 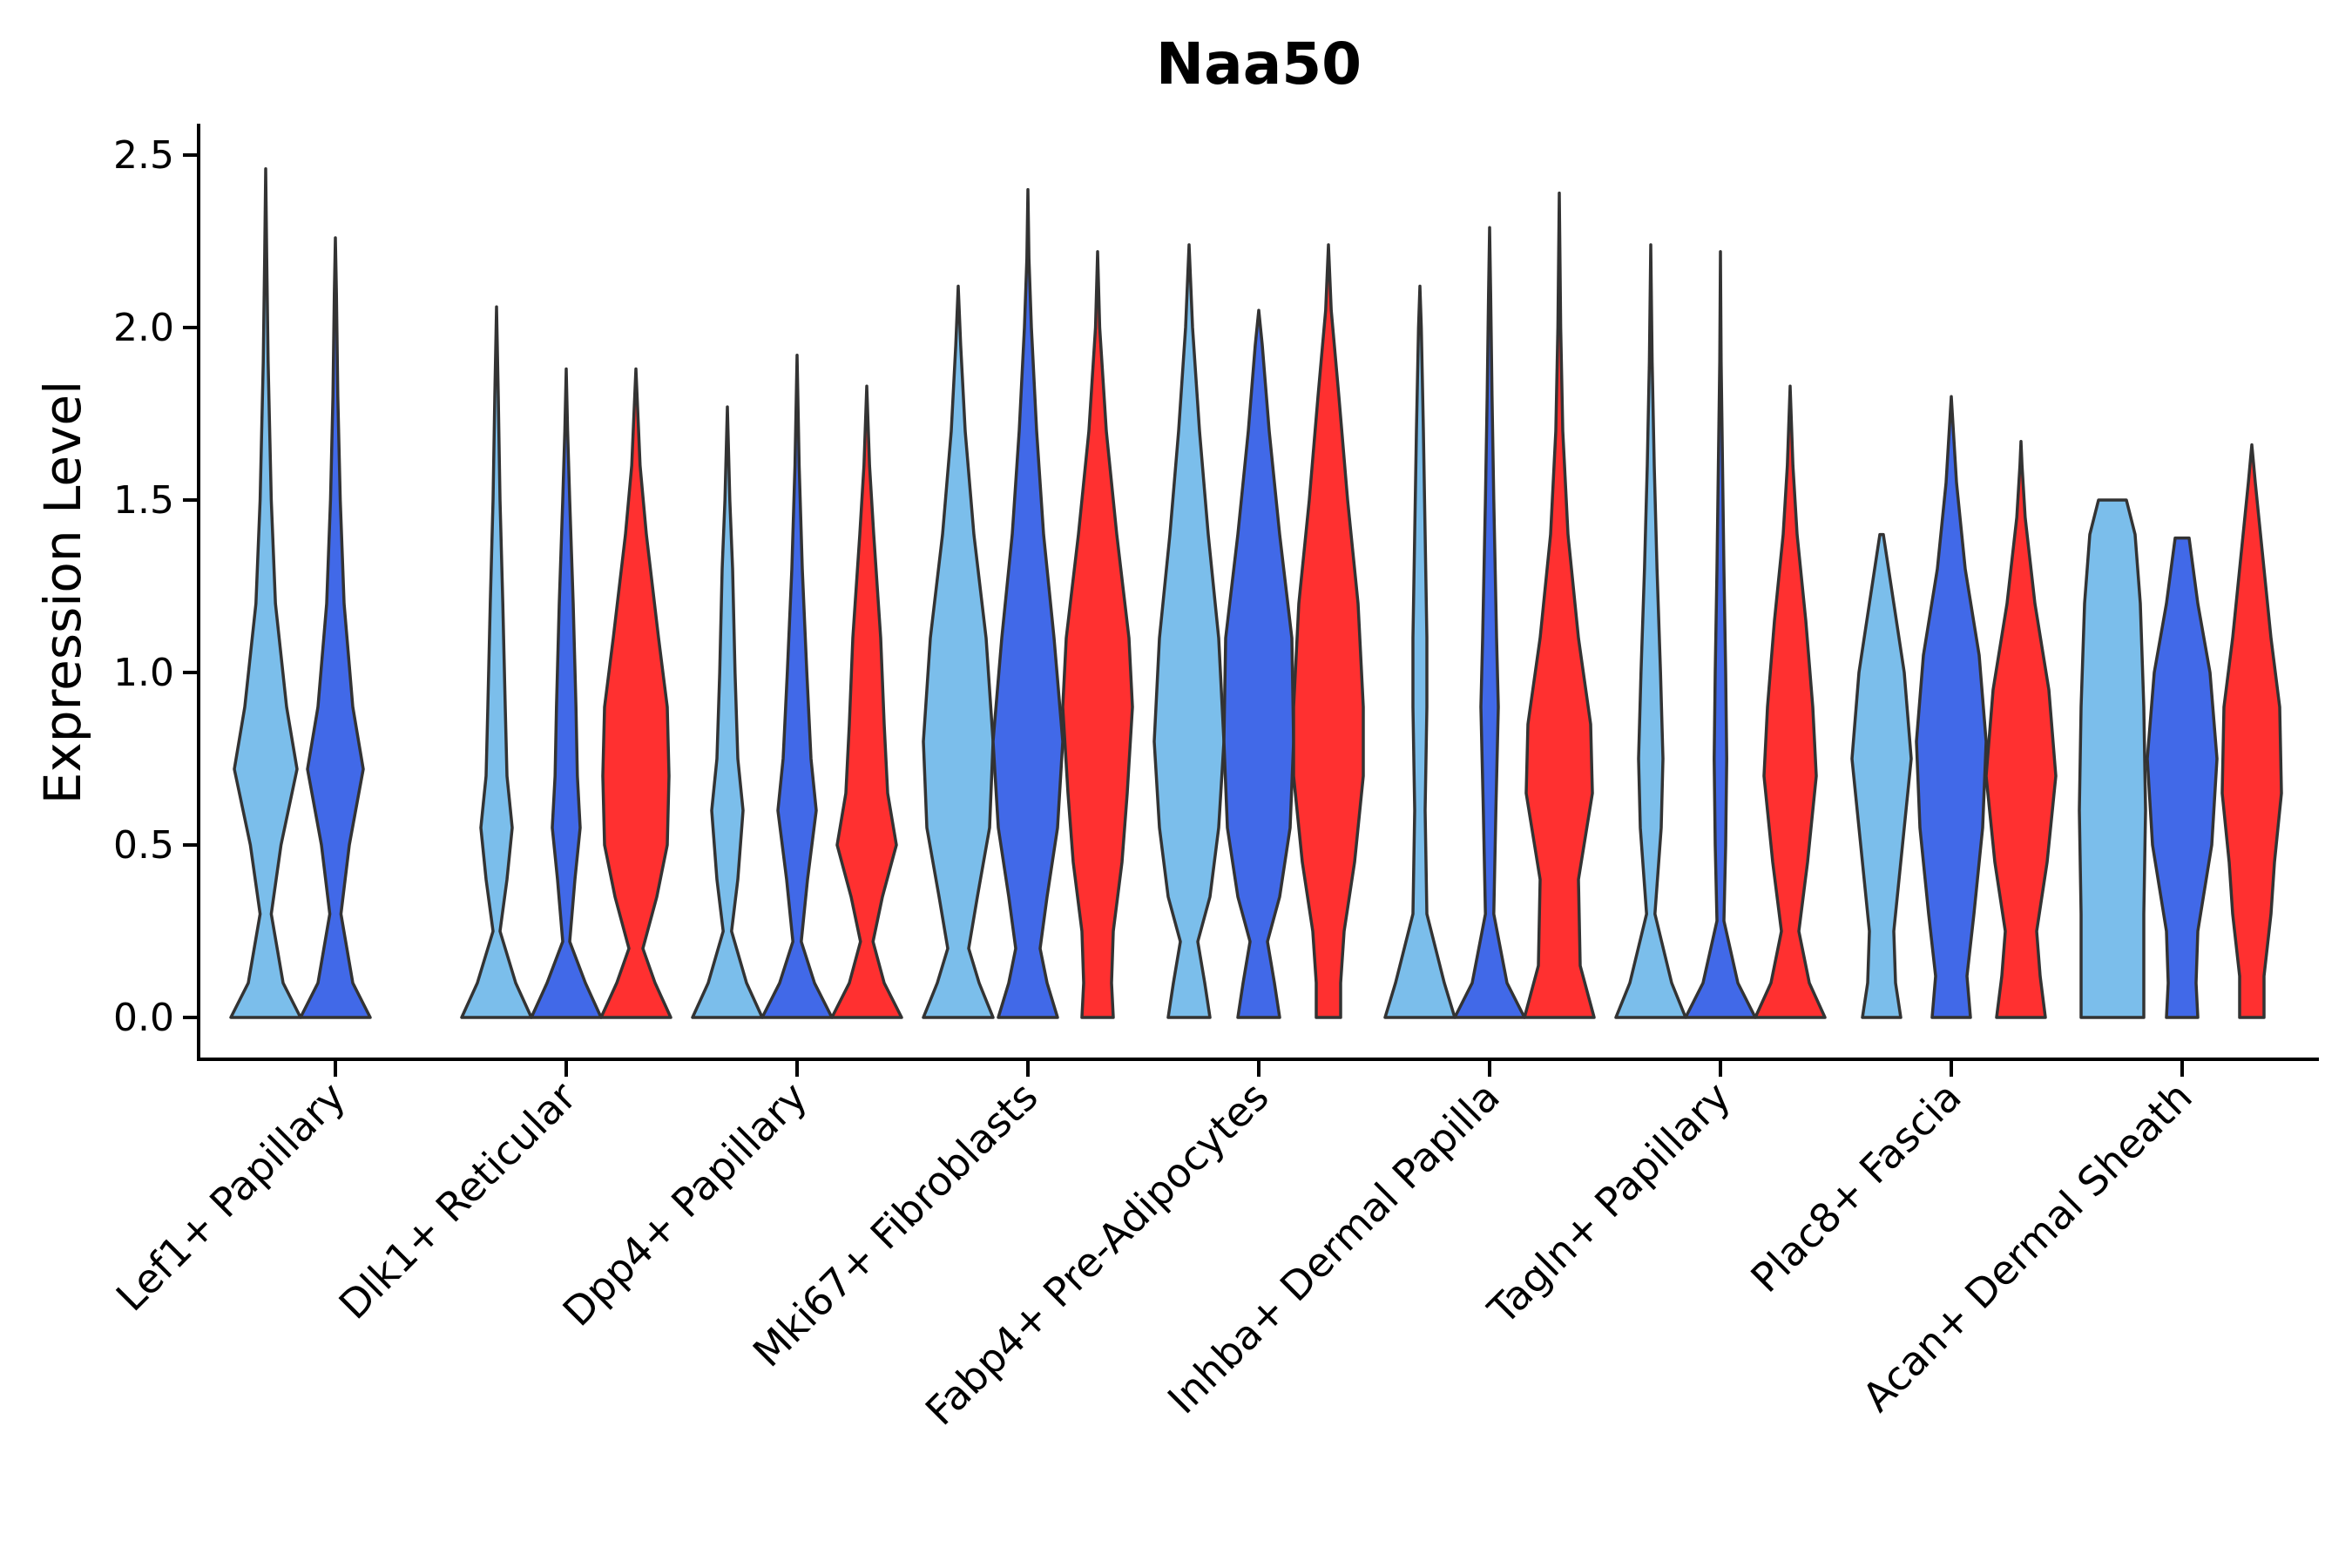 I want to click on x-tick-label: Dpp4+ Papillary, so click(x=685, y=1204).